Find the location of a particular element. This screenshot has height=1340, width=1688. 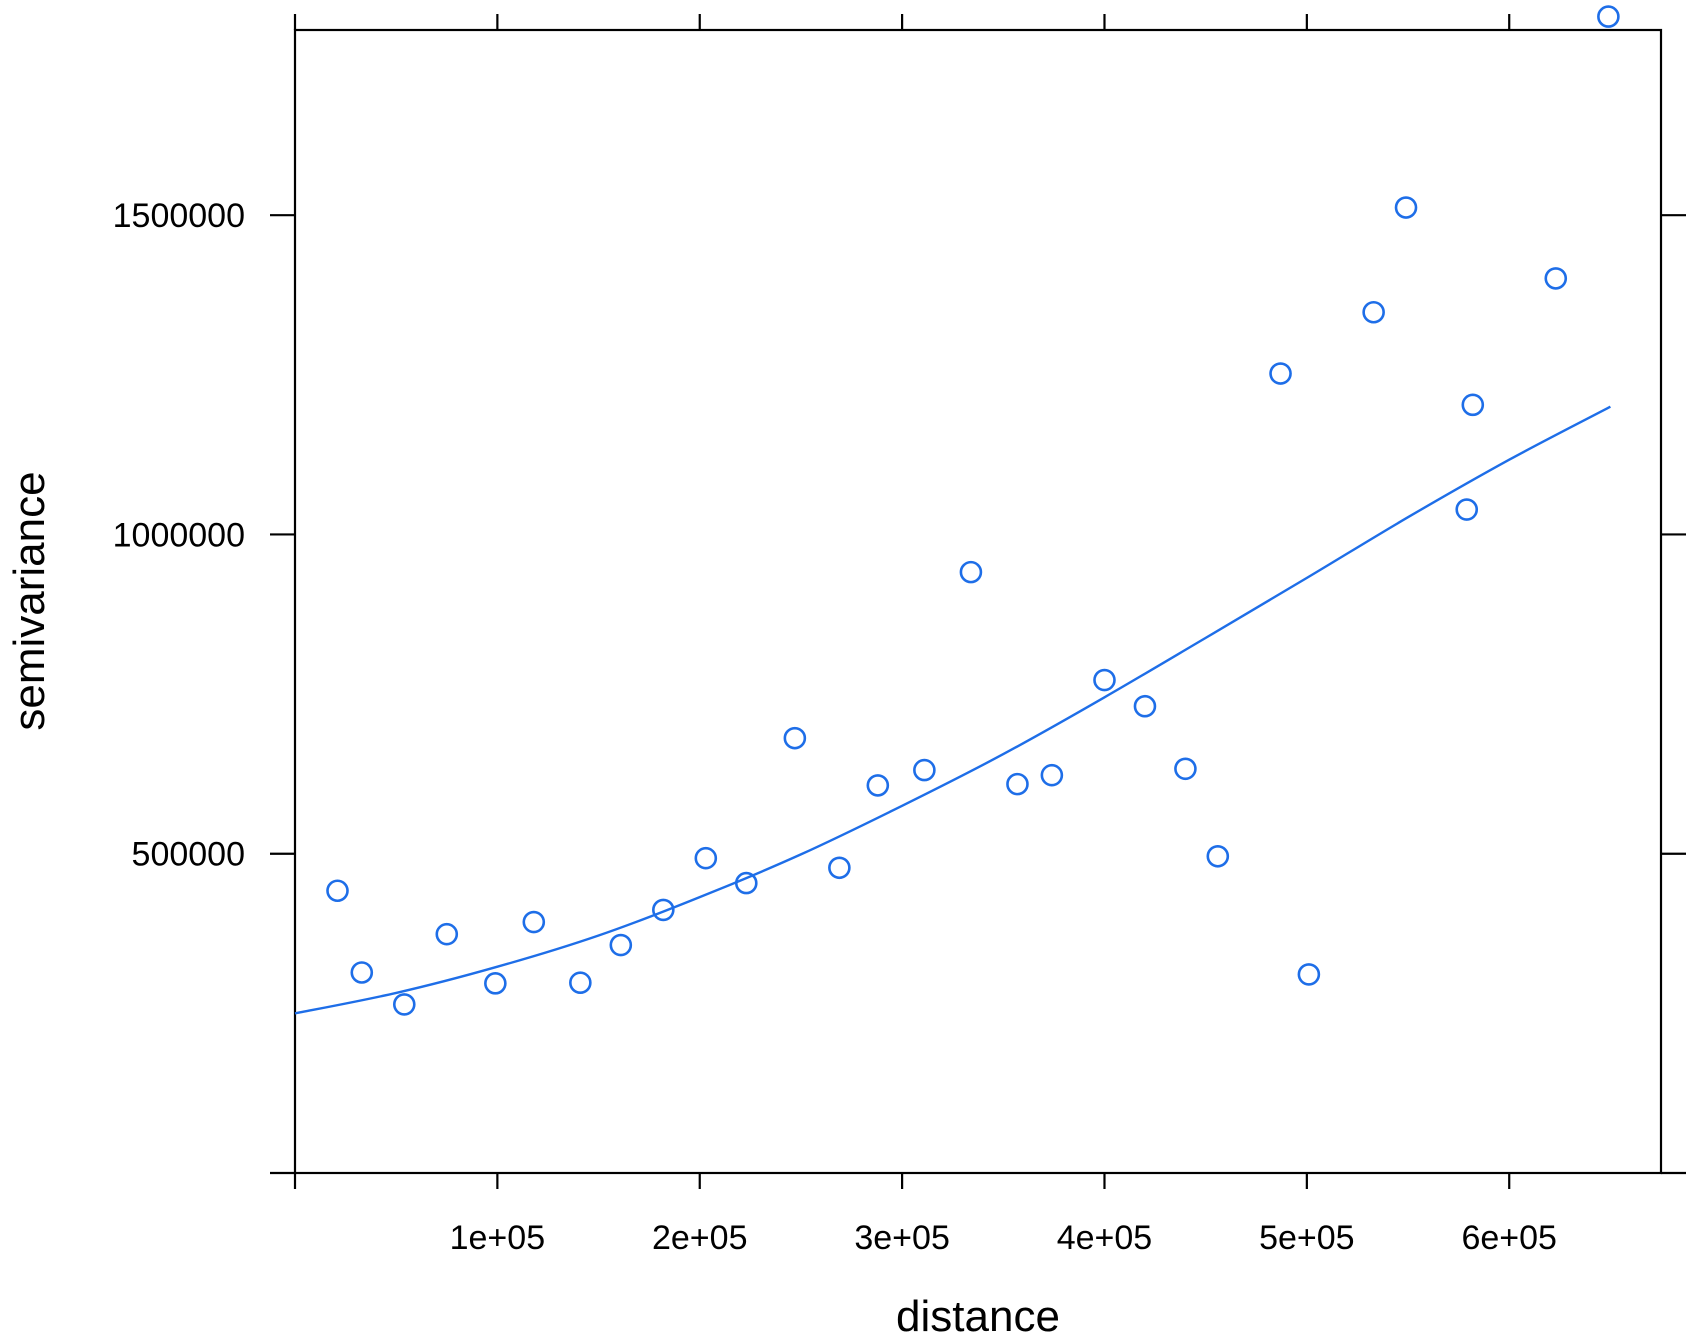

y-tick-label: 500000 is located at coordinates (188, 855).